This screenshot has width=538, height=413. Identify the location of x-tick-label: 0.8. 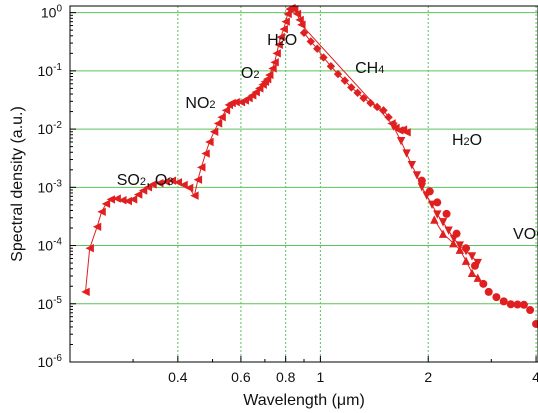
(286, 377).